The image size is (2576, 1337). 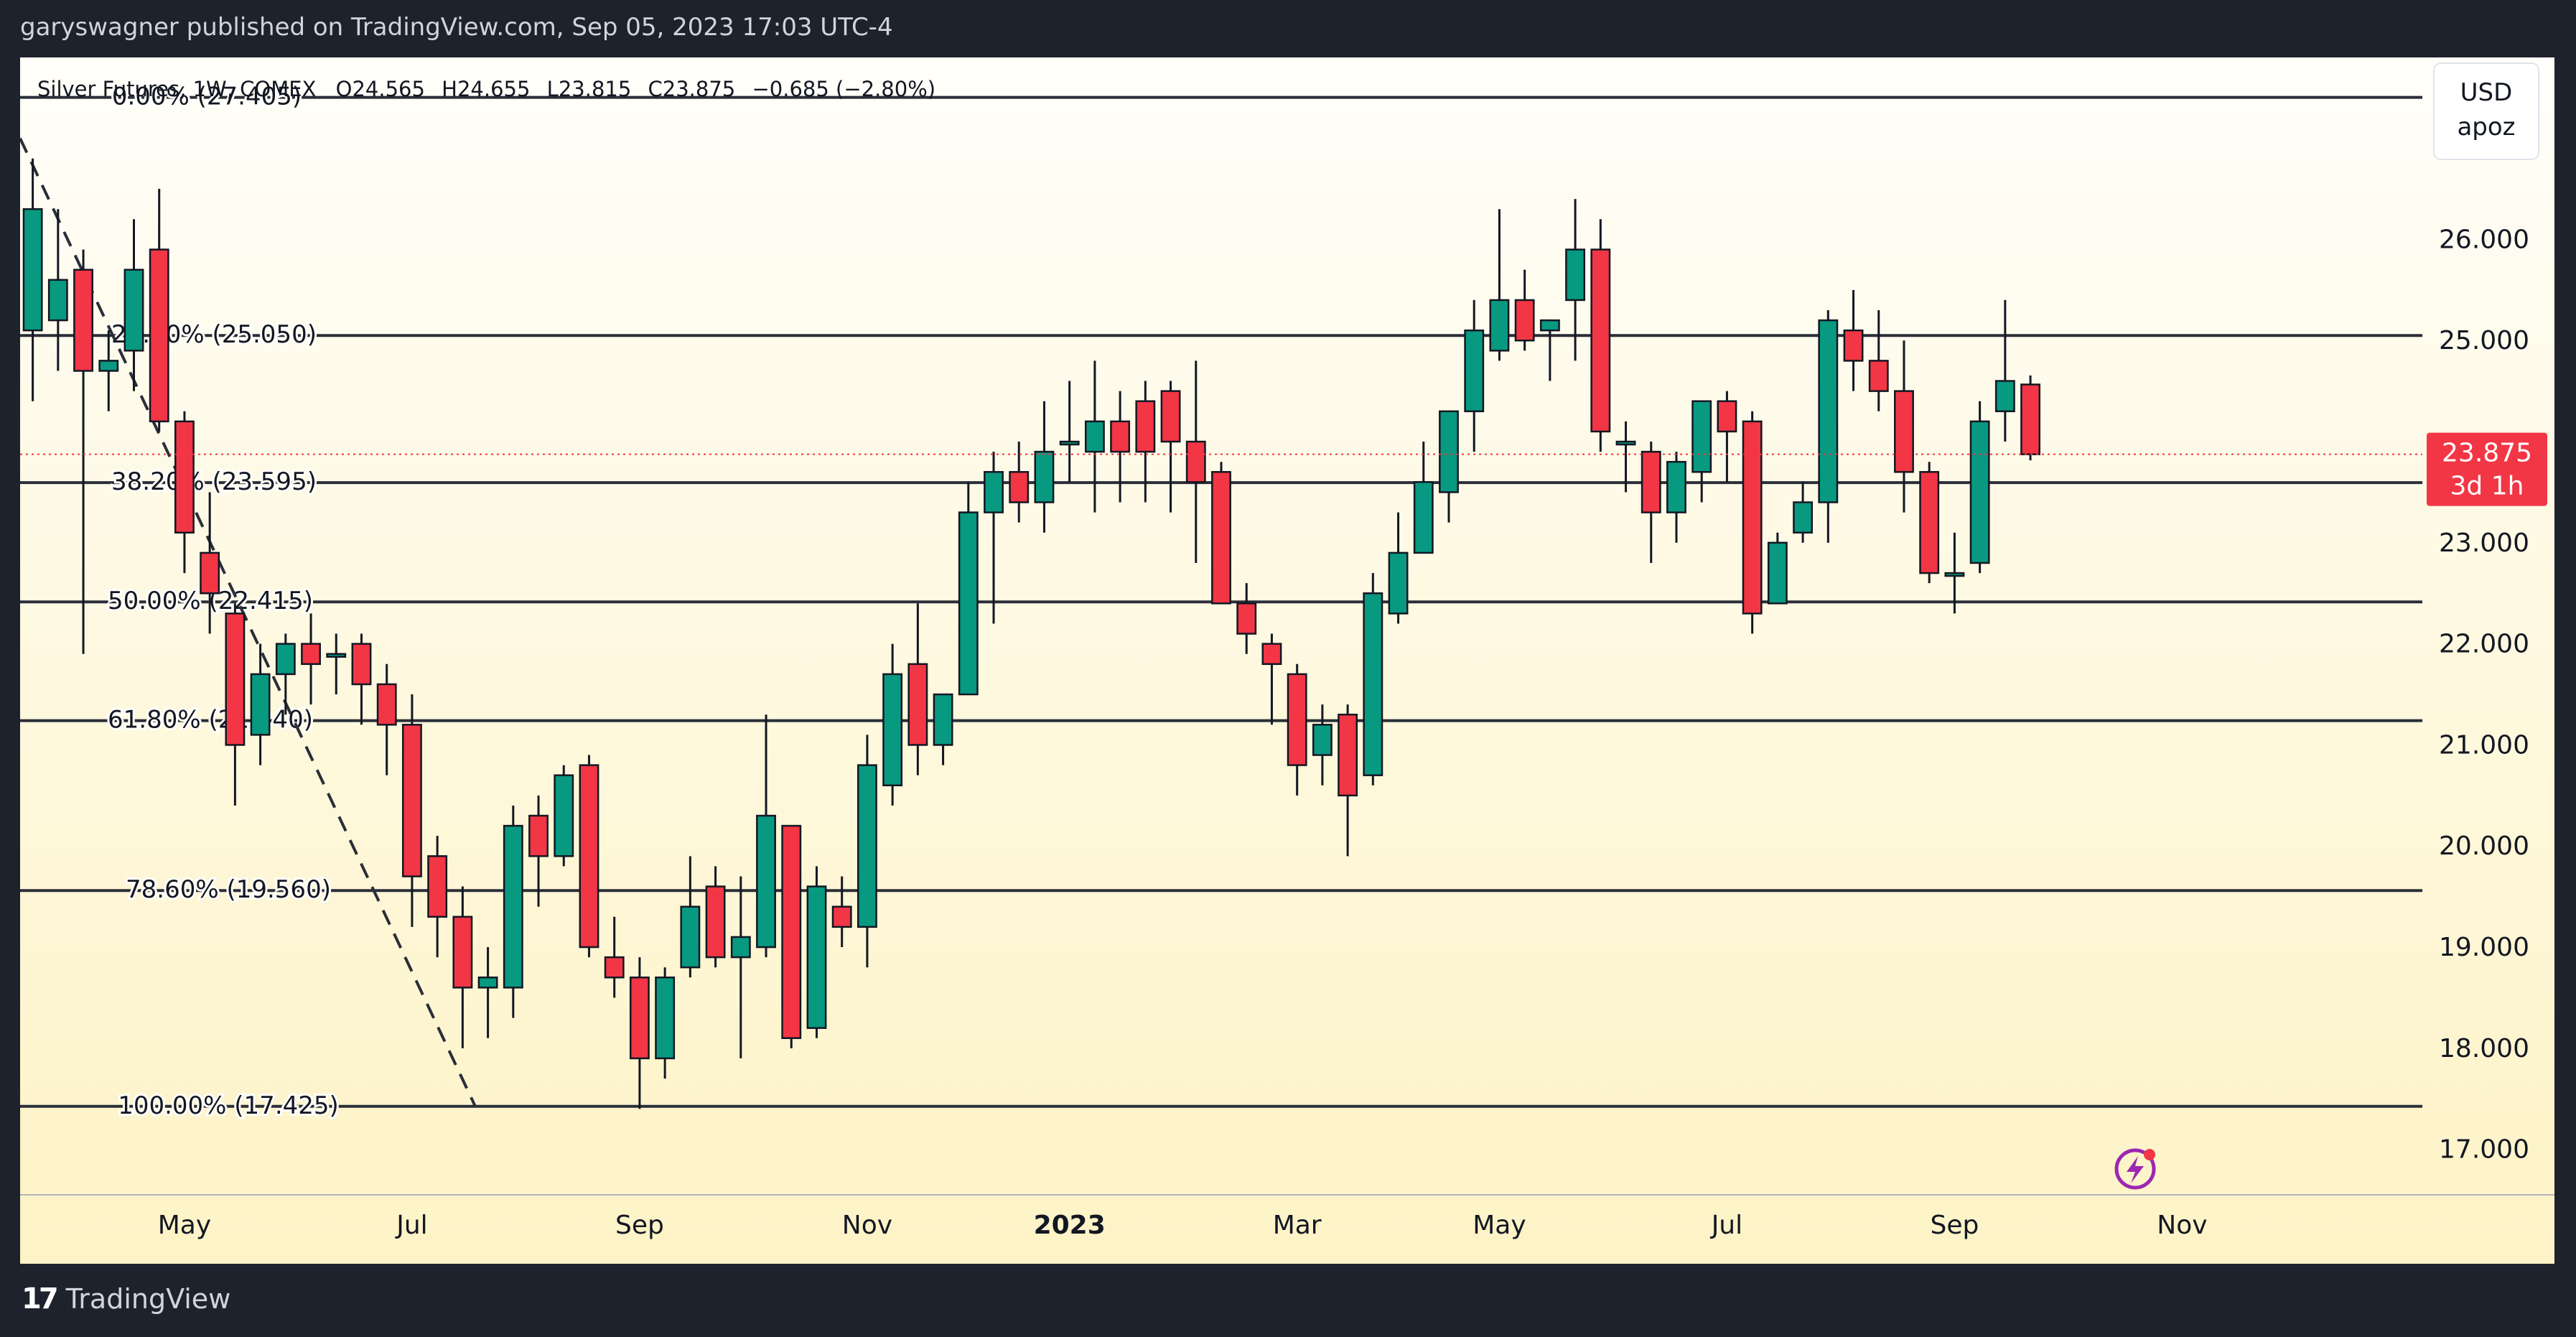 I want to click on ohlc-high: H24.655, so click(x=486, y=89).